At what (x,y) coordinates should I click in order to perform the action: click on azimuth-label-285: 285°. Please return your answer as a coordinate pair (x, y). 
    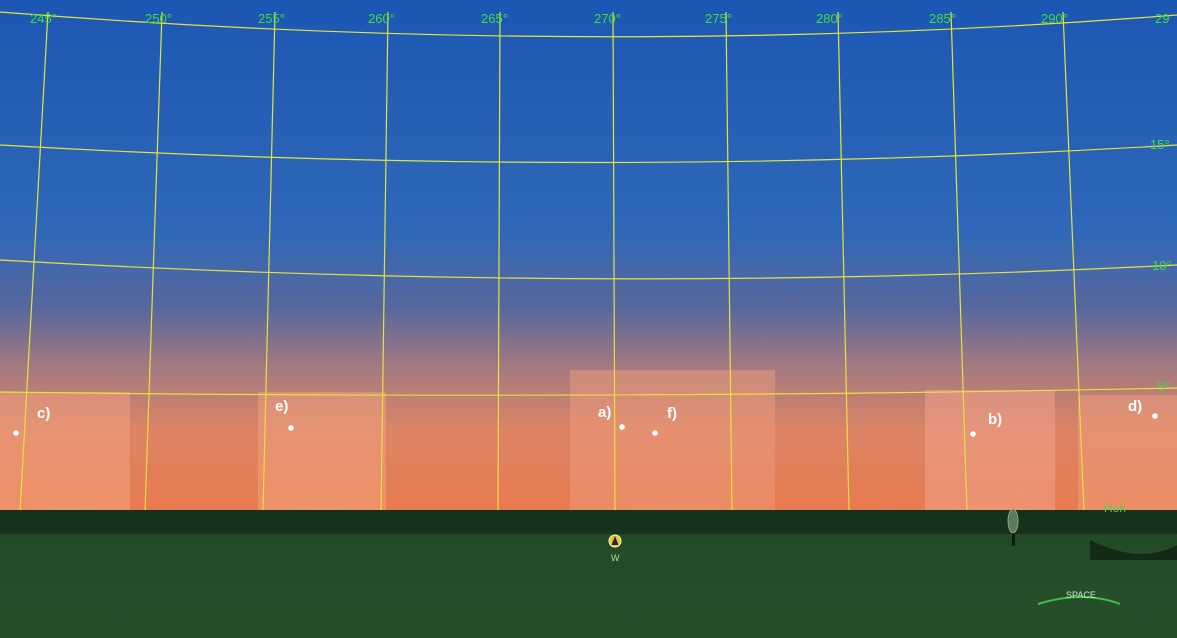
    Looking at the image, I should click on (942, 18).